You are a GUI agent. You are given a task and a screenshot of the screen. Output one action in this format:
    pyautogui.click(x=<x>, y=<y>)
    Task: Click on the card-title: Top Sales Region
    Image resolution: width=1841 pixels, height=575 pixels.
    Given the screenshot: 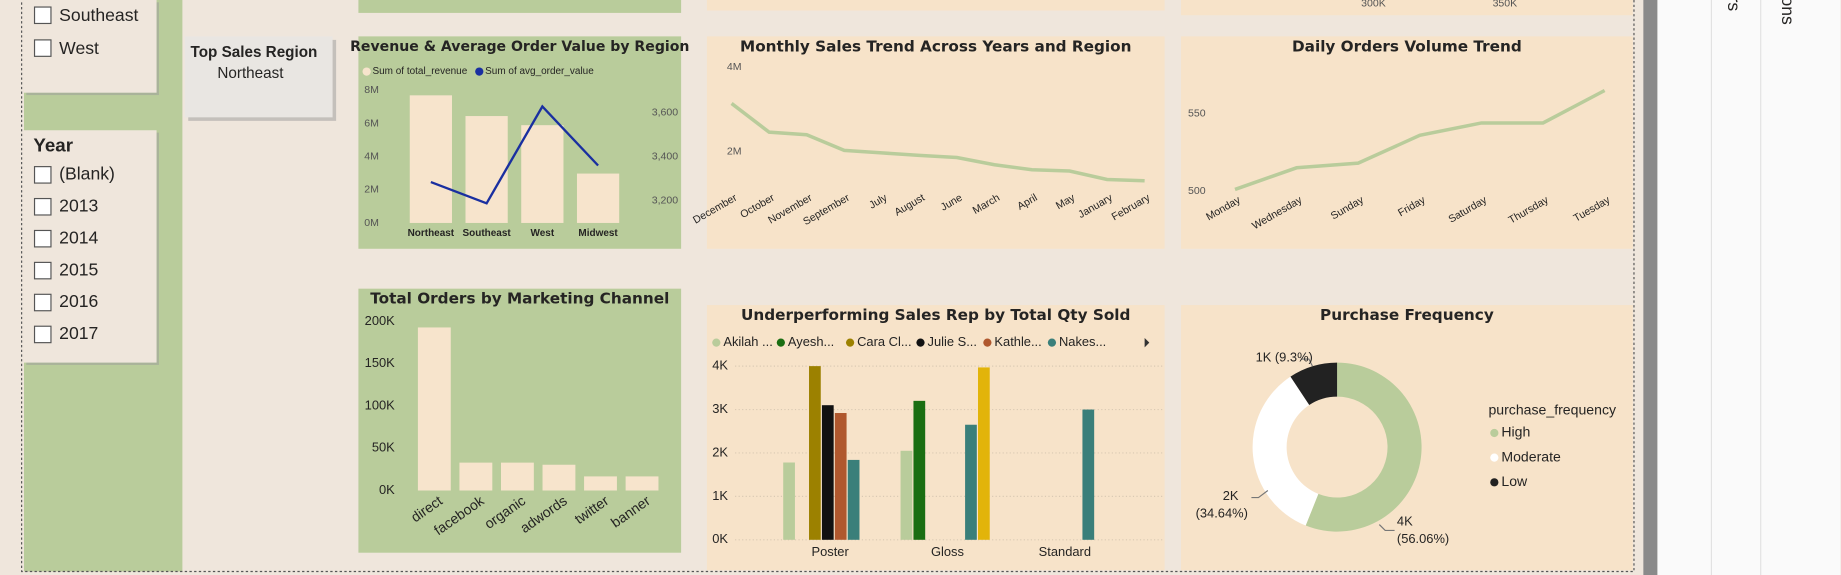 What is the action you would take?
    pyautogui.click(x=254, y=52)
    